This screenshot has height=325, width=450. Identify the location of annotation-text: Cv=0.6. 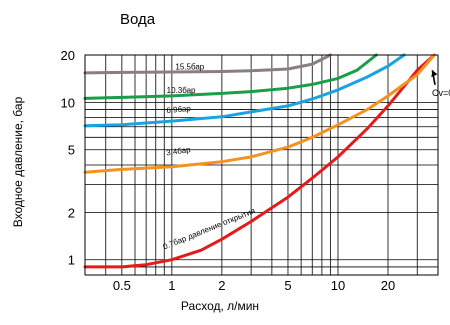
(441, 93).